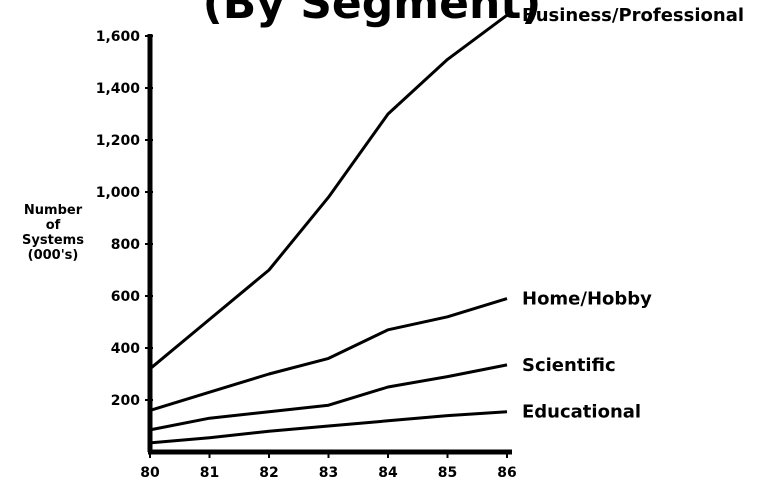 The image size is (762, 489). I want to click on y-tick-label: 600, so click(125, 297).